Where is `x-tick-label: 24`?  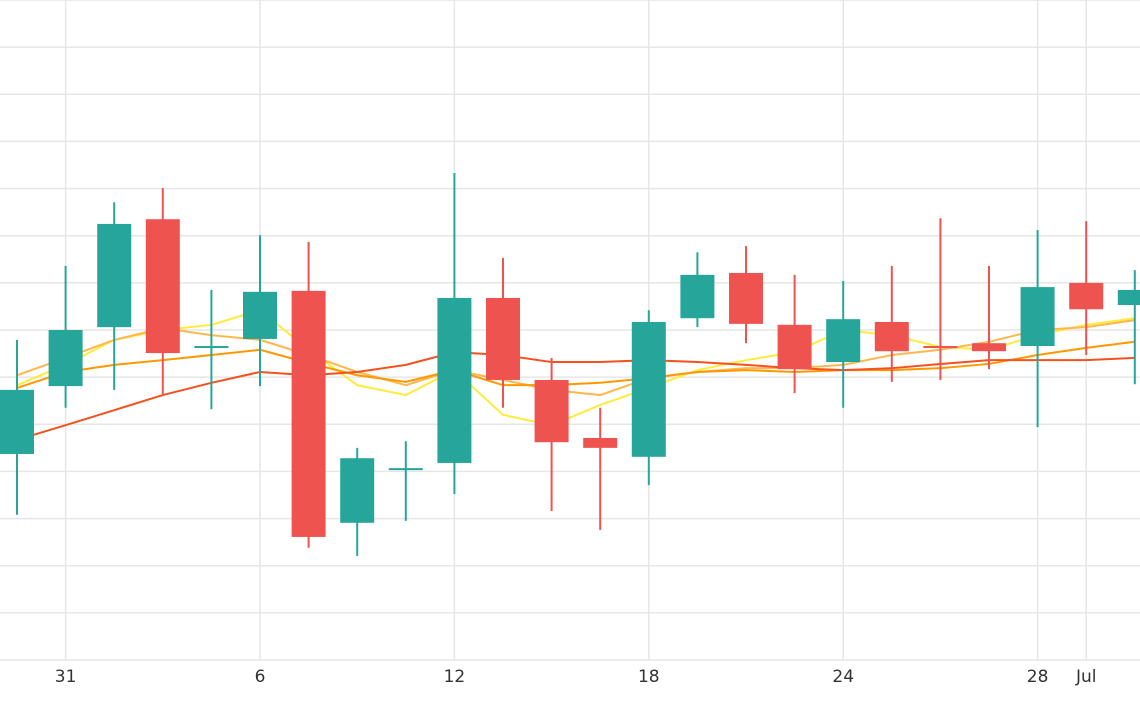 x-tick-label: 24 is located at coordinates (843, 677).